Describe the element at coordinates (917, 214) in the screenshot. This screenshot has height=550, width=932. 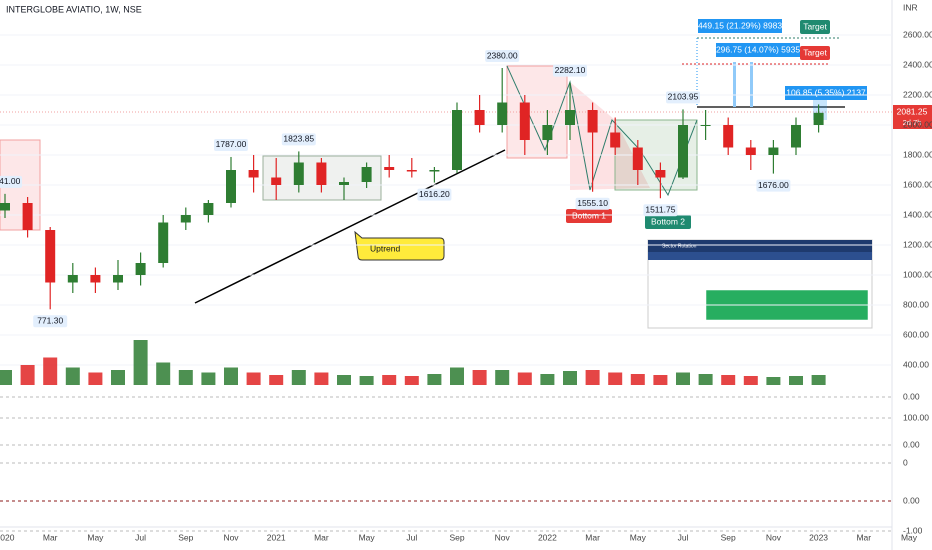
I see `y-tick-label: 1400.00` at that location.